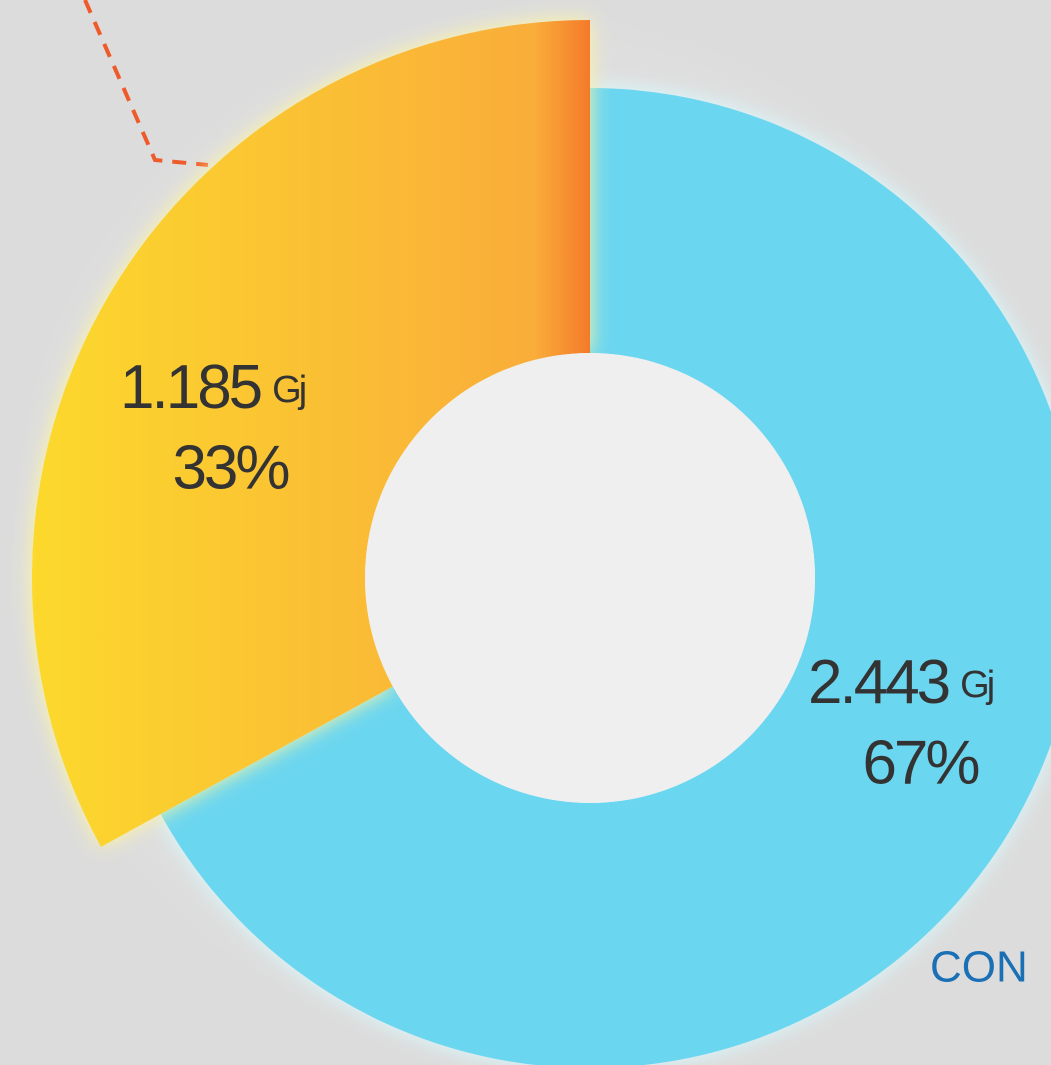 This screenshot has height=1065, width=1051. Describe the element at coordinates (979, 967) in the screenshot. I see `annotation: CON` at that location.